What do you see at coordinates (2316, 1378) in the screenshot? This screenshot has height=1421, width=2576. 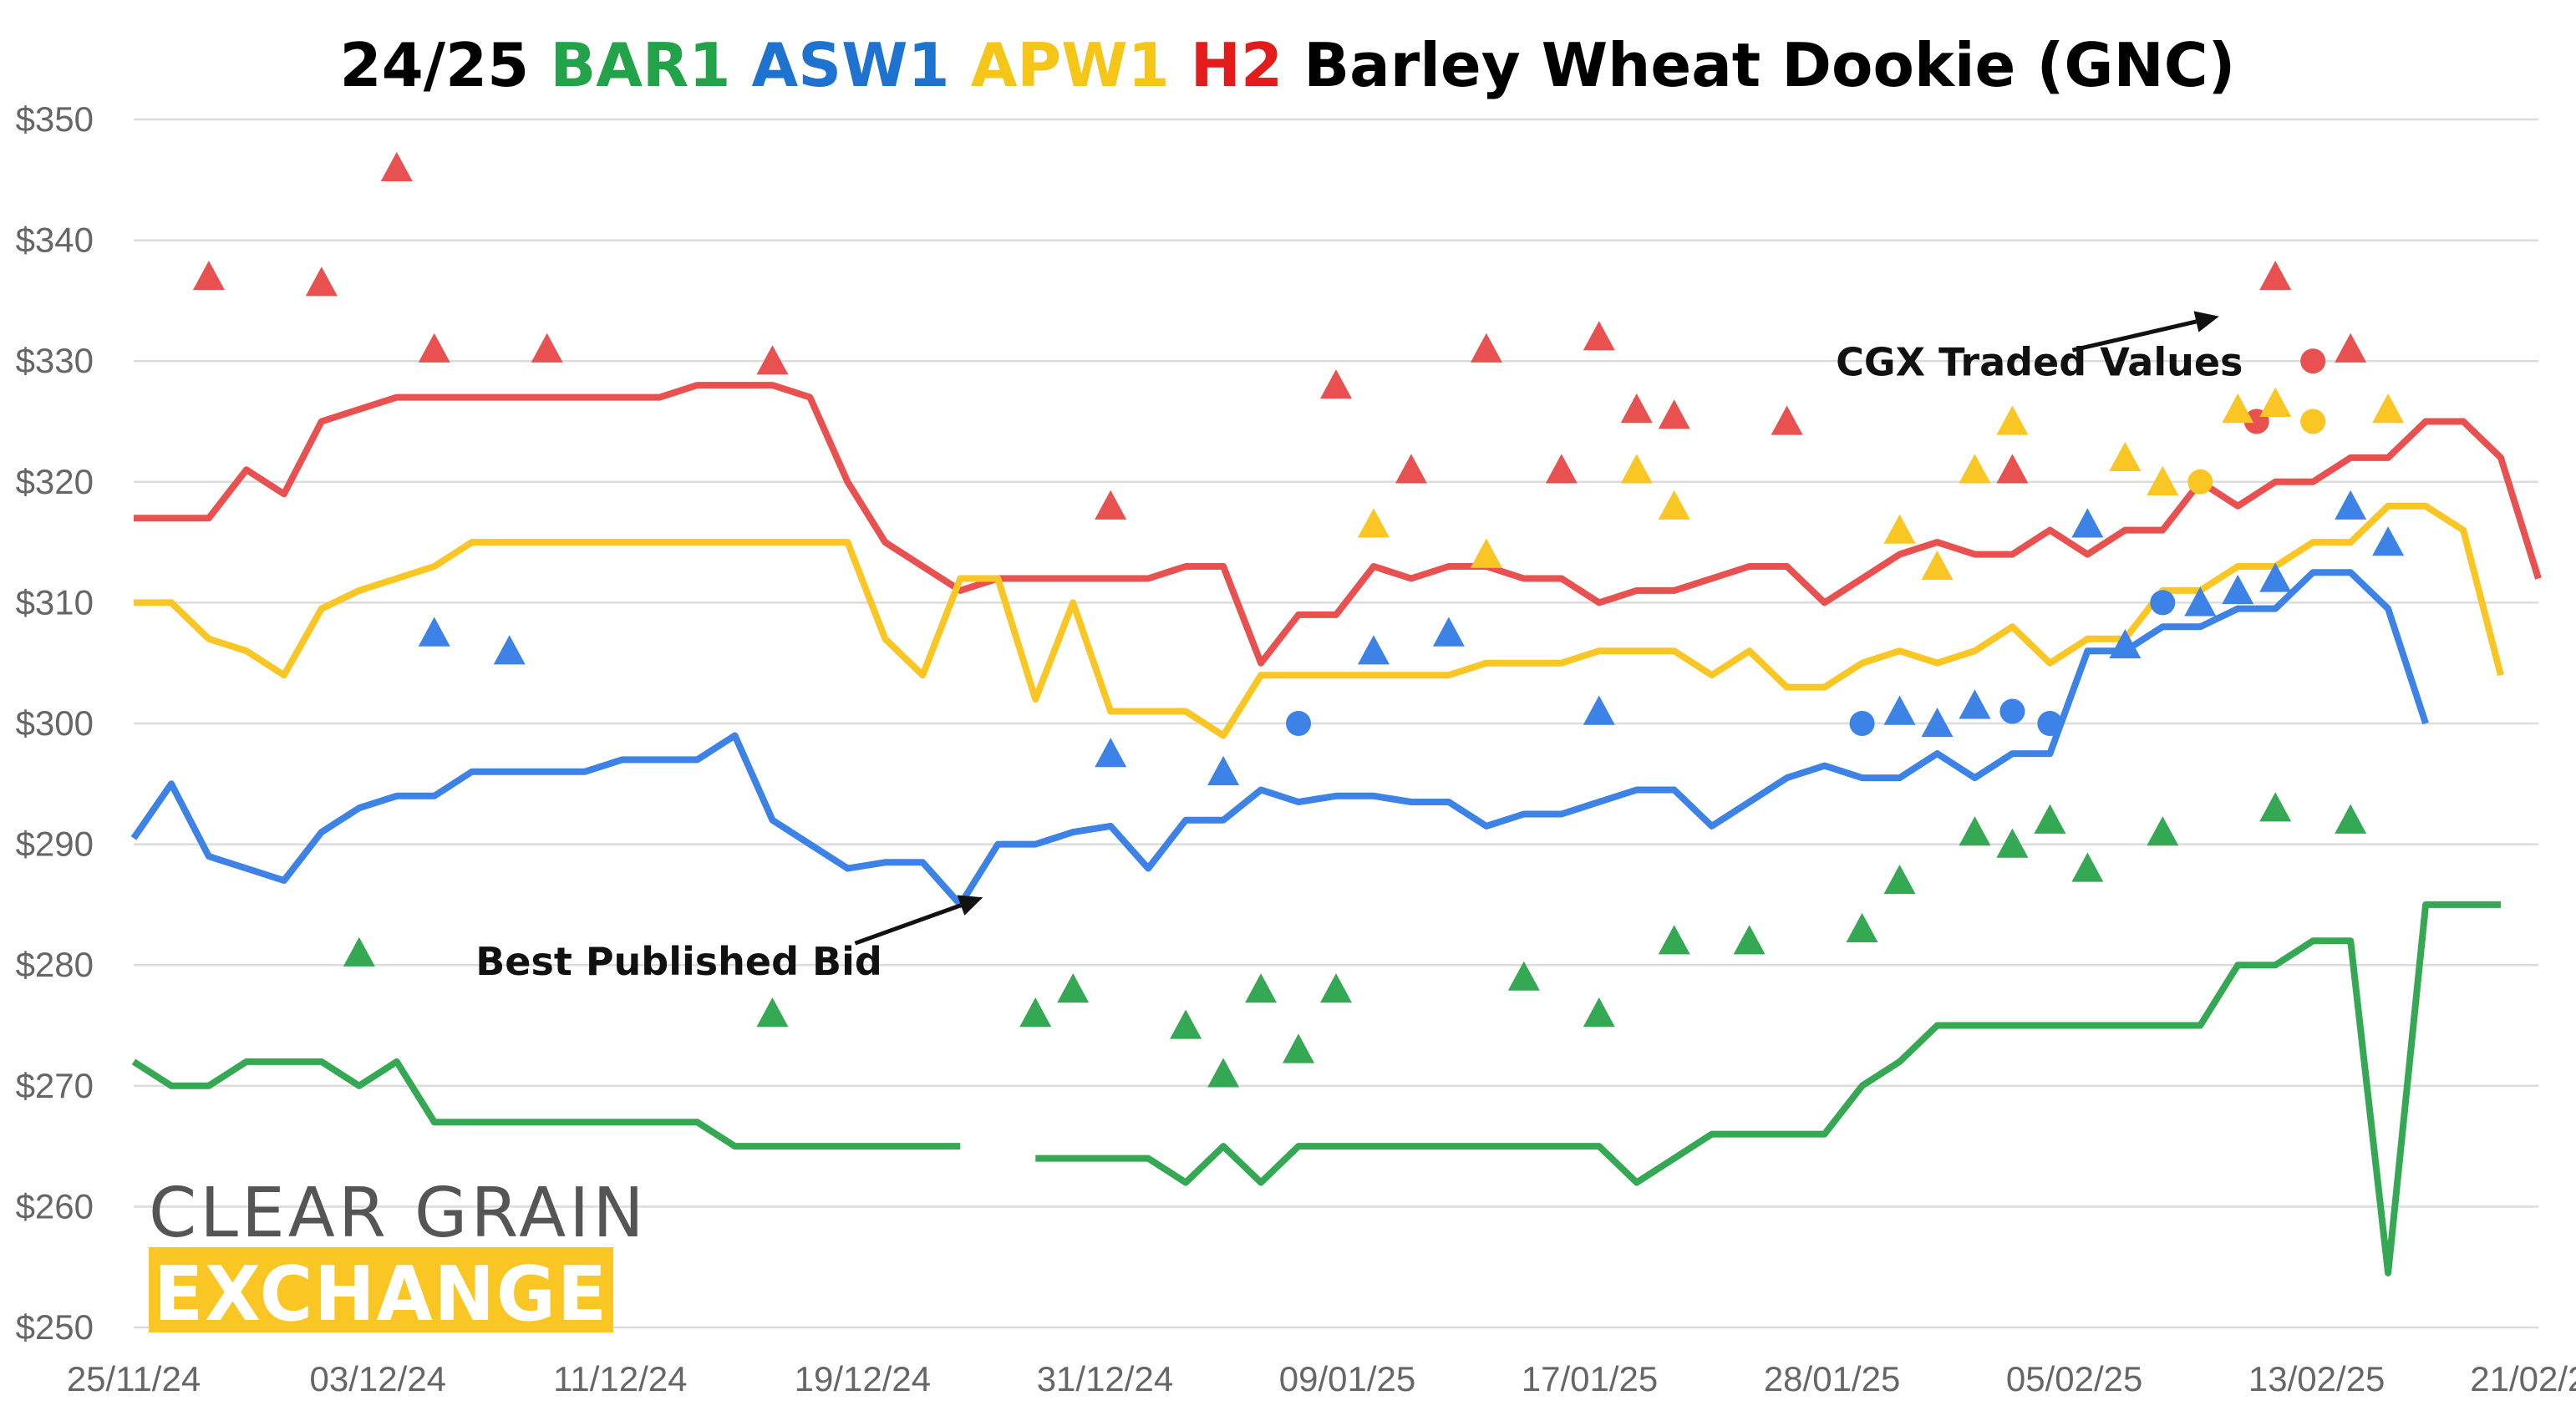 I see `x-tick-label: 13/02/25` at bounding box center [2316, 1378].